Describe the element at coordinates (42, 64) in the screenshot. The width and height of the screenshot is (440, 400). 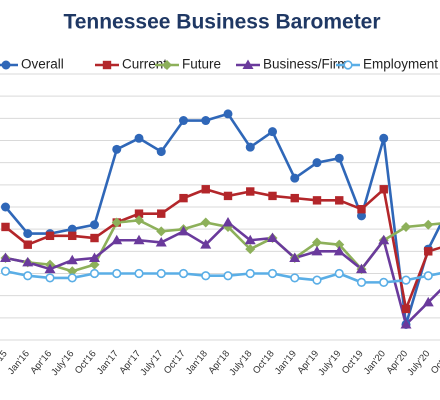
I see `legend-label: Overall` at that location.